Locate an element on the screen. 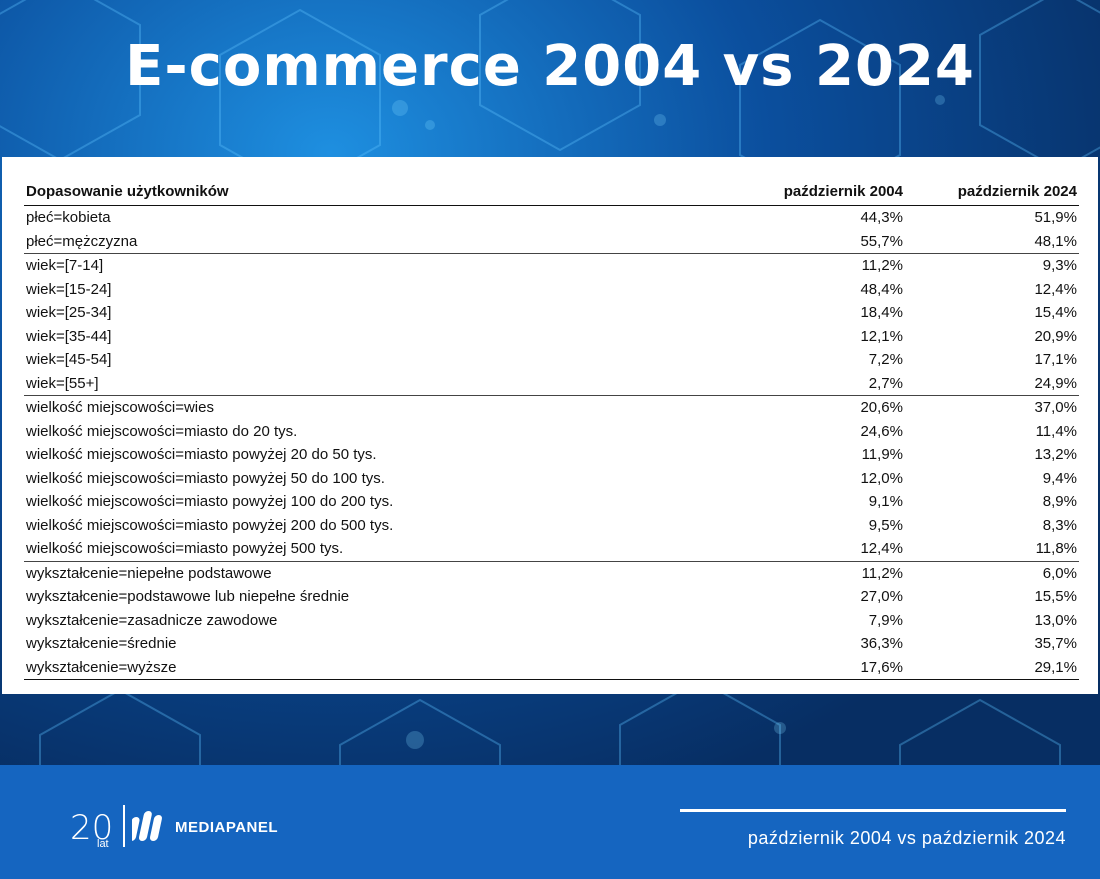 The width and height of the screenshot is (1100, 879). row-label: wiek=[7-14] is located at coordinates (377, 265).